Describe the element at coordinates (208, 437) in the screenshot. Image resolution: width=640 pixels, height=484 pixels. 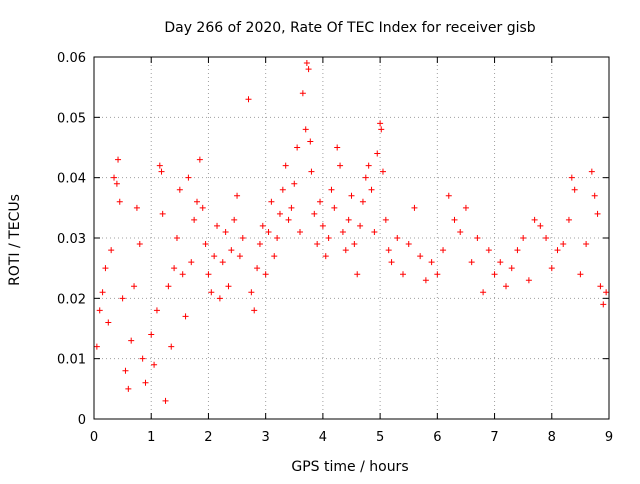
I see `x-tick-label: 2` at that location.